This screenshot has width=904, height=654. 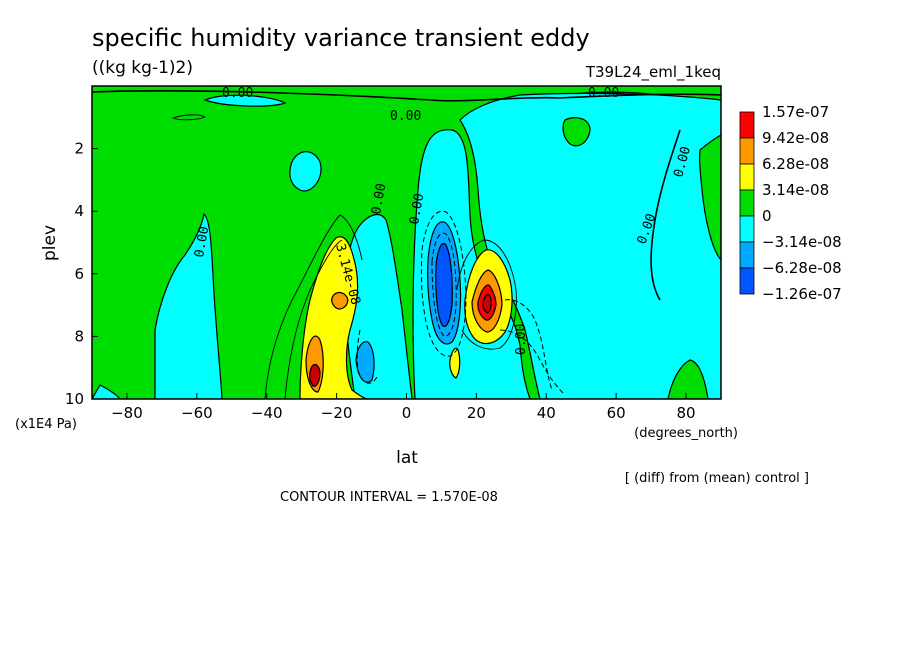 What do you see at coordinates (313, 319) in the screenshot?
I see `contour-pos-b` at bounding box center [313, 319].